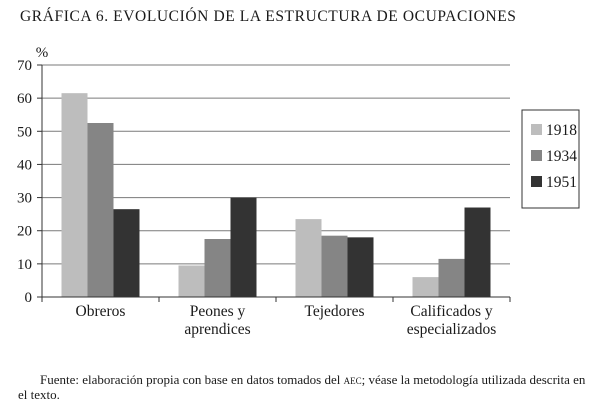 This screenshot has height=408, width=595. What do you see at coordinates (217, 329) in the screenshot?
I see `category-label: aprendices` at bounding box center [217, 329].